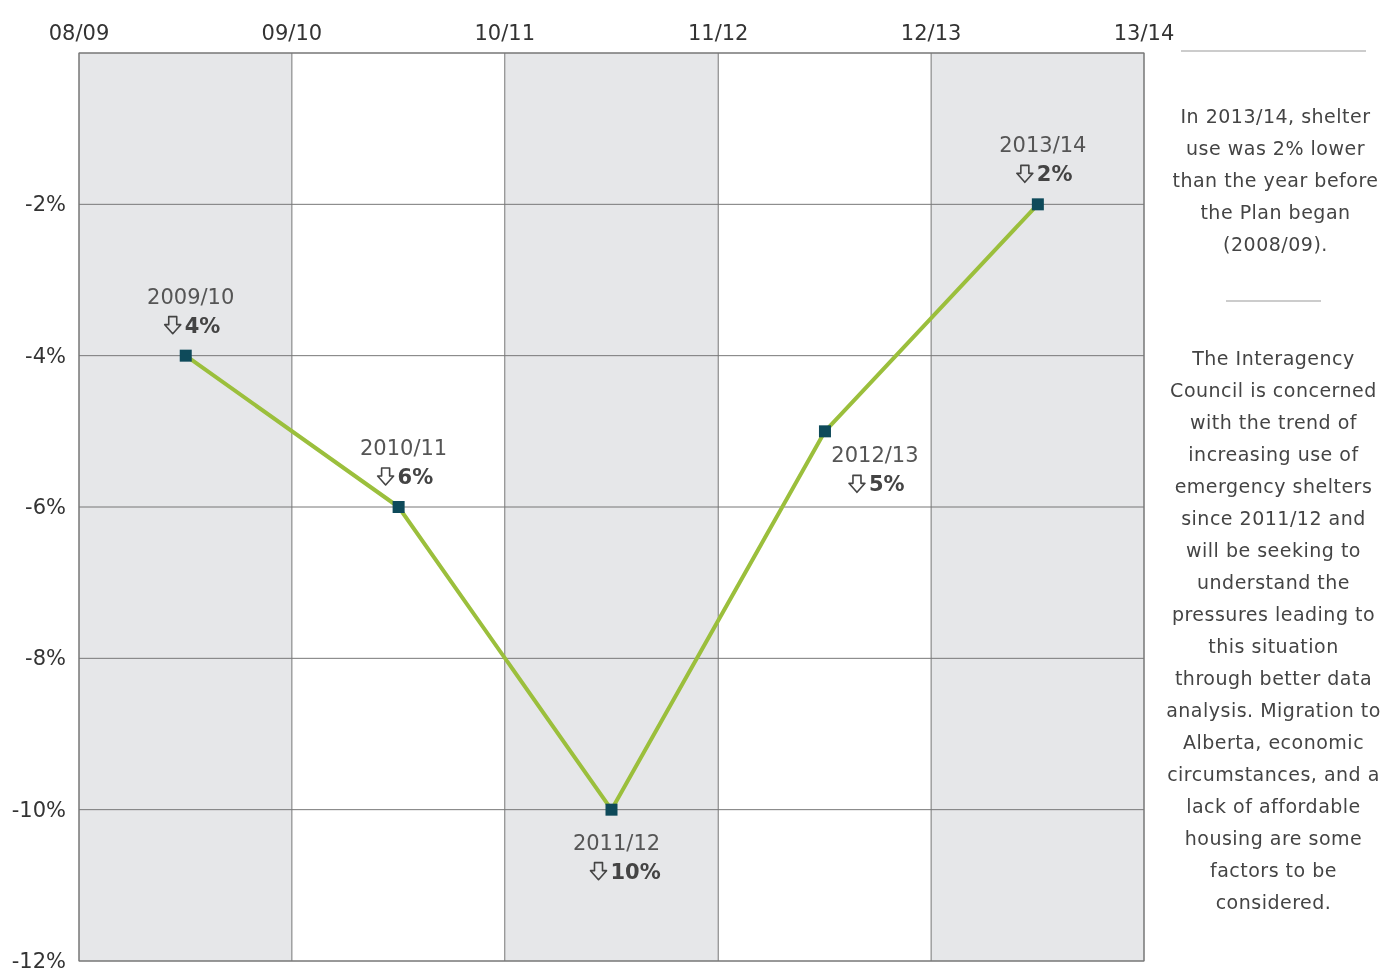 Image resolution: width=1381 pixels, height=969 pixels. Describe the element at coordinates (1275, 180) in the screenshot. I see `text: In 2013/14, shelter use was 2% lower than the year before the Plan began (2008/09).` at that location.